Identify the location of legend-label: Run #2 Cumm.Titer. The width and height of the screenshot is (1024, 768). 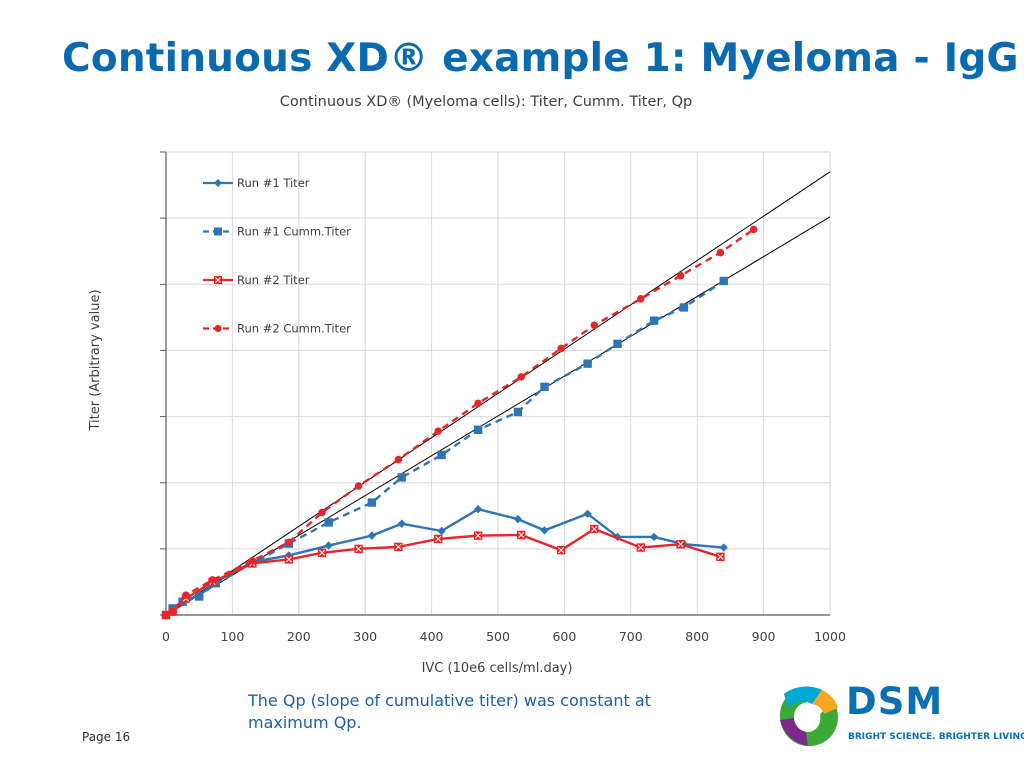
(294, 329).